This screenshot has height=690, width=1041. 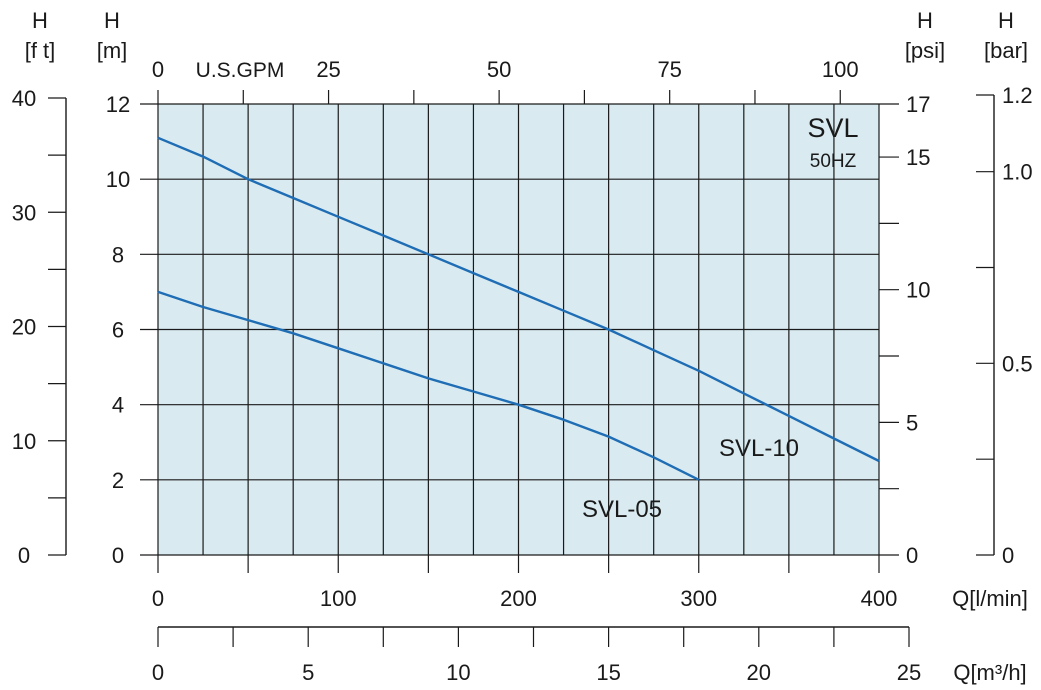 What do you see at coordinates (1008, 555) in the screenshot?
I see `bar-tick-label: 0` at bounding box center [1008, 555].